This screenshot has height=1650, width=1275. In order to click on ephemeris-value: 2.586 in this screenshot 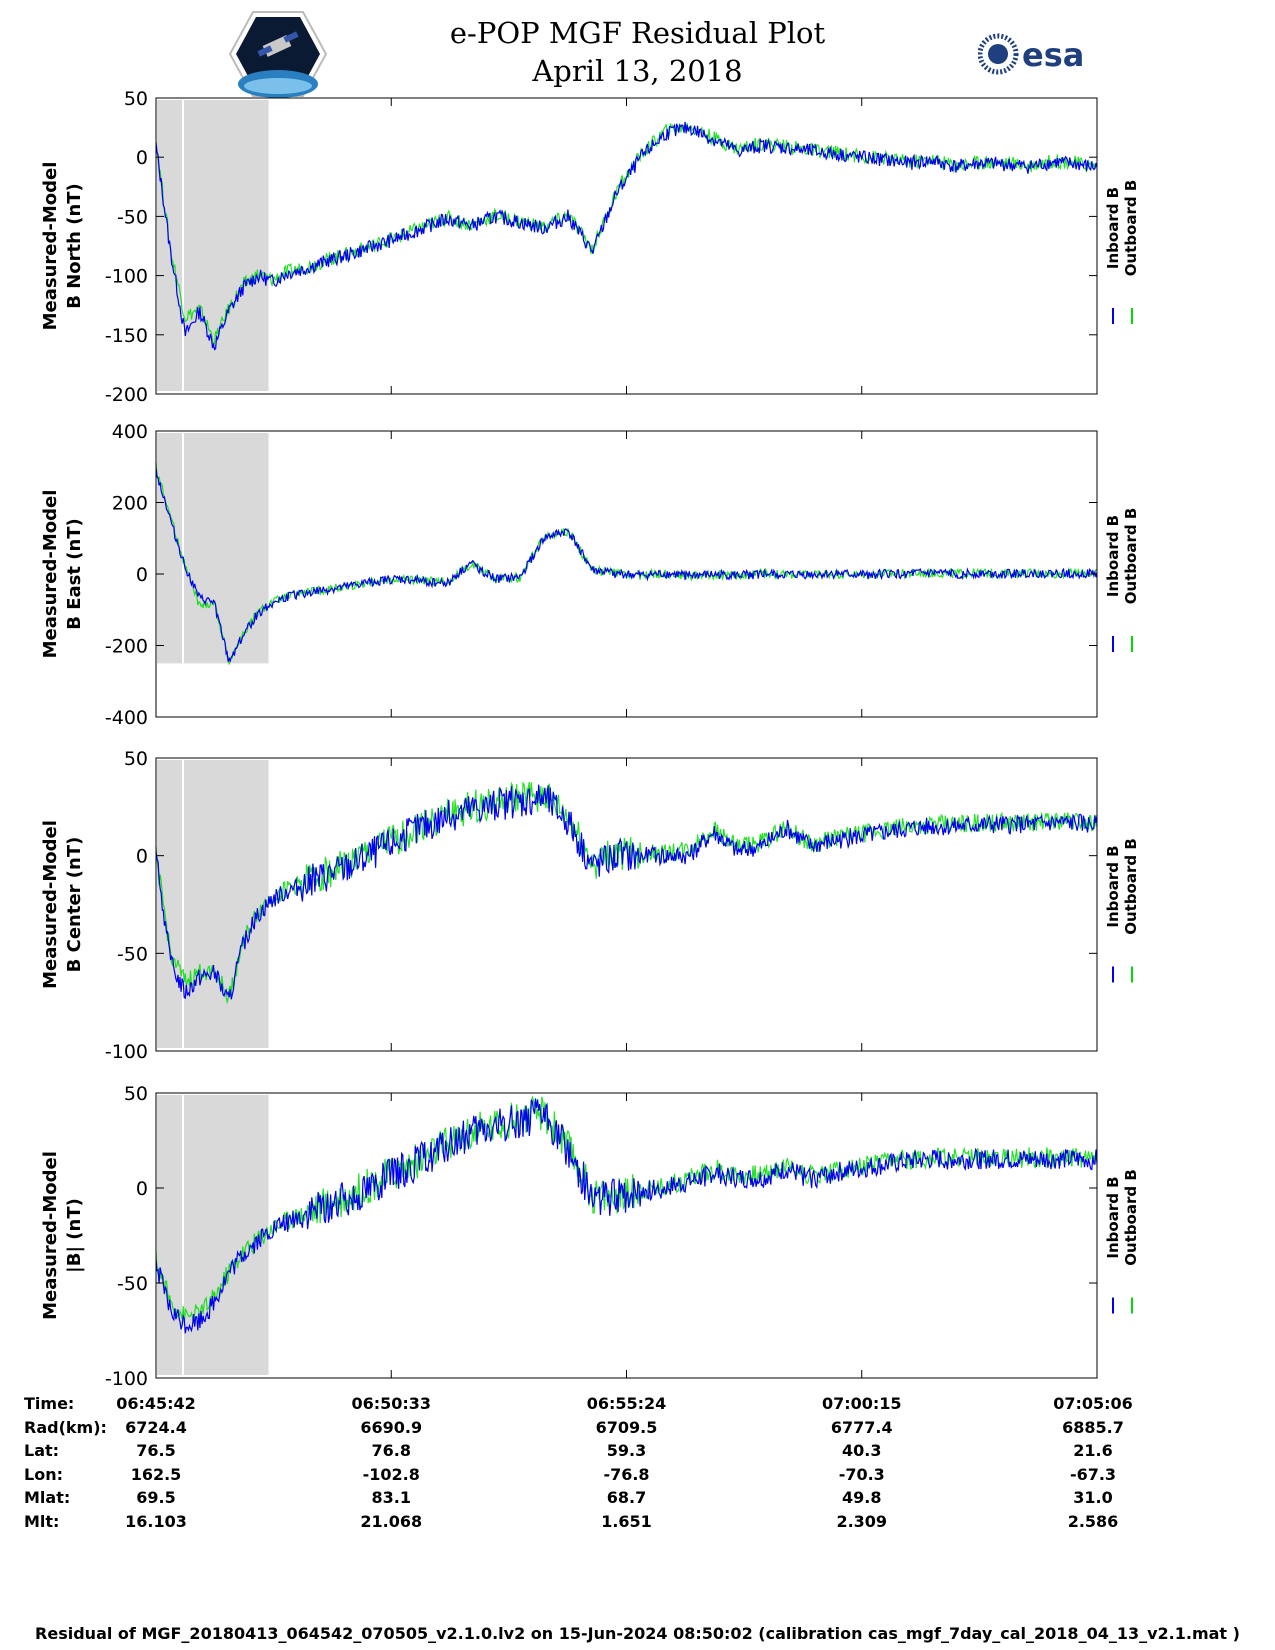, I will do `click(1093, 1521)`.